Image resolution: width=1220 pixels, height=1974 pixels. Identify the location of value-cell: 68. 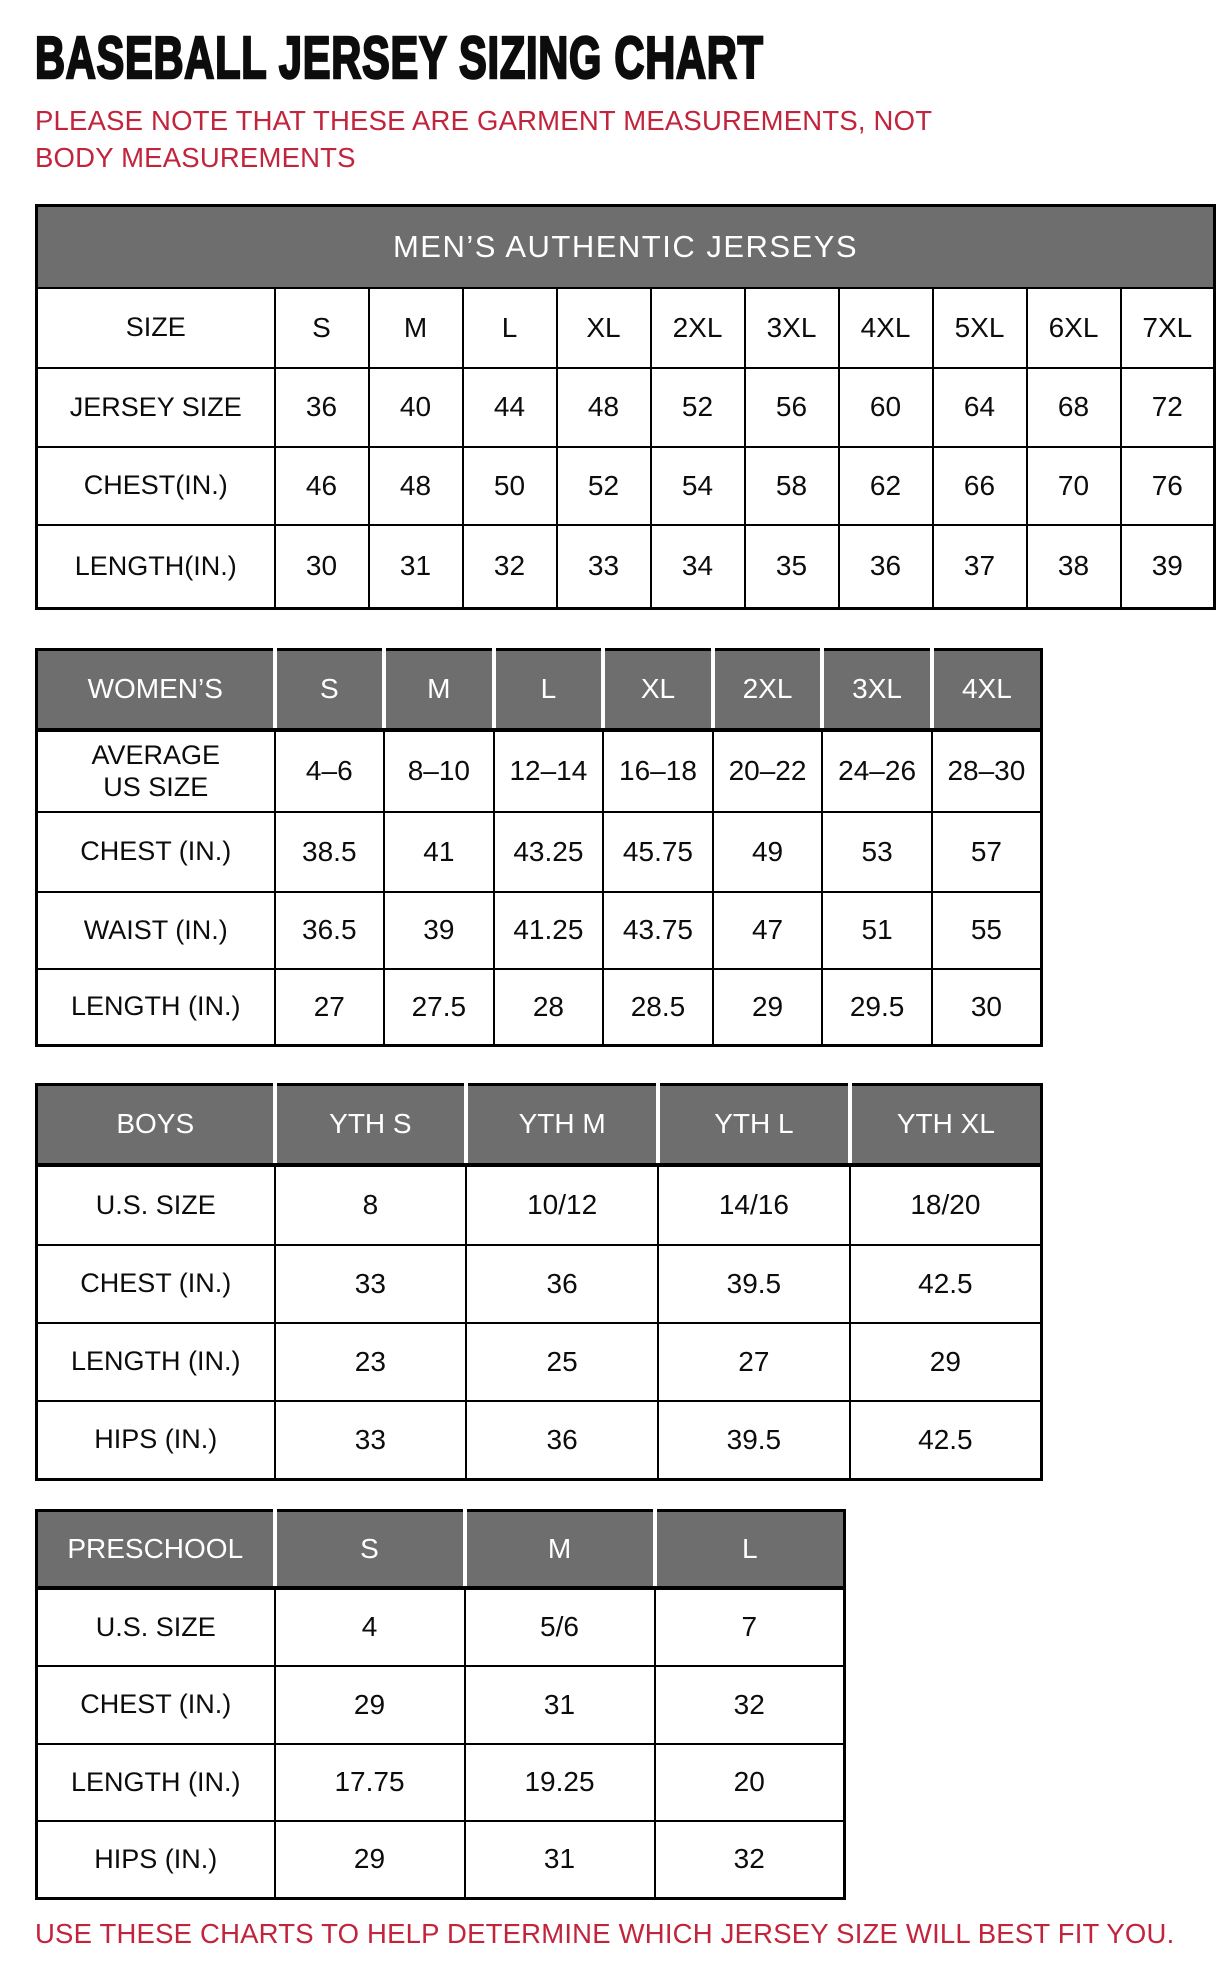
(1073, 407).